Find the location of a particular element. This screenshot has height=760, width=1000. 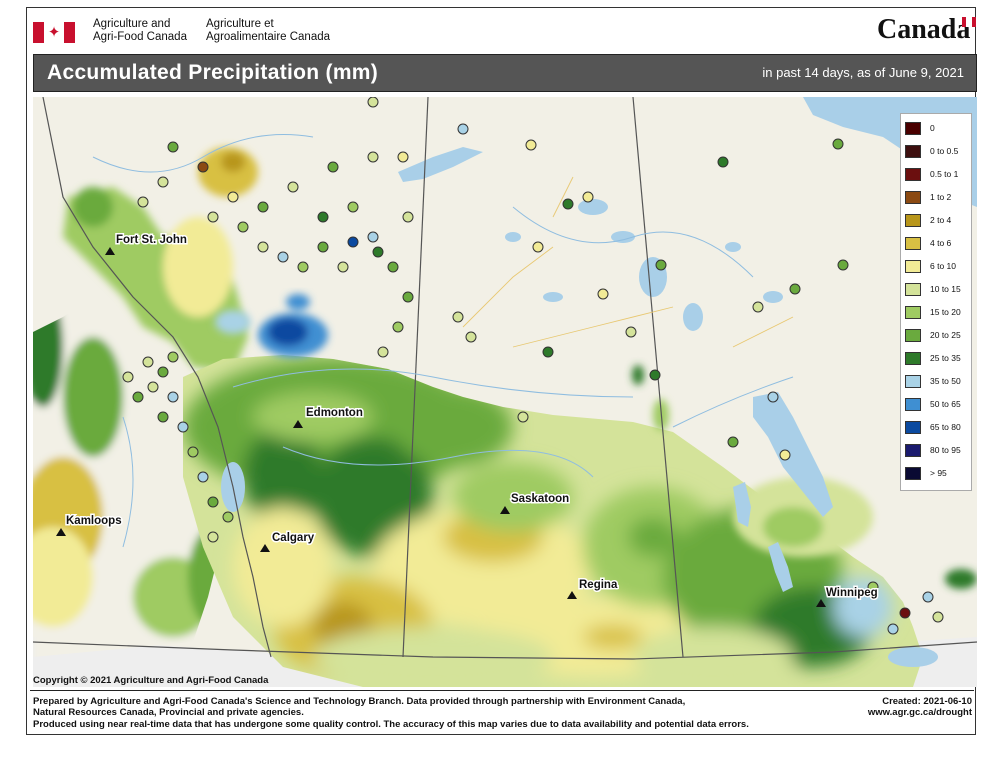

legend-label: 0 to 0.5 is located at coordinates (944, 151).